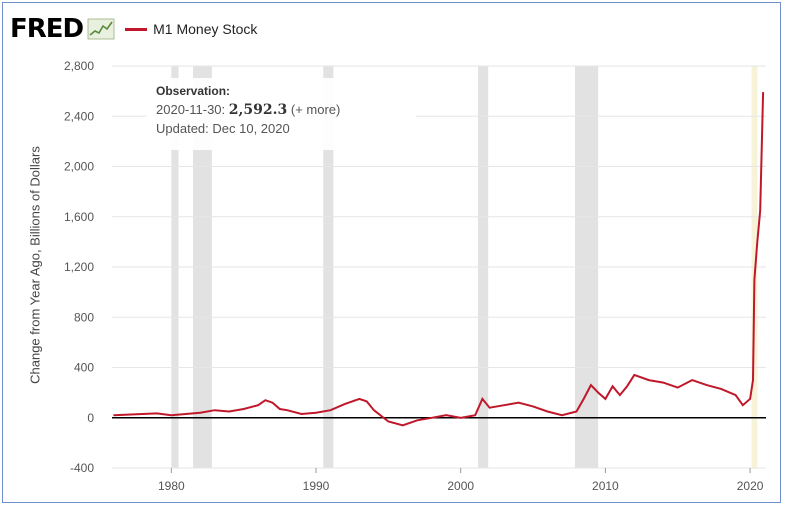 The width and height of the screenshot is (785, 507). Describe the element at coordinates (315, 109) in the screenshot. I see `tooltip-more-link: (+ more)` at that location.